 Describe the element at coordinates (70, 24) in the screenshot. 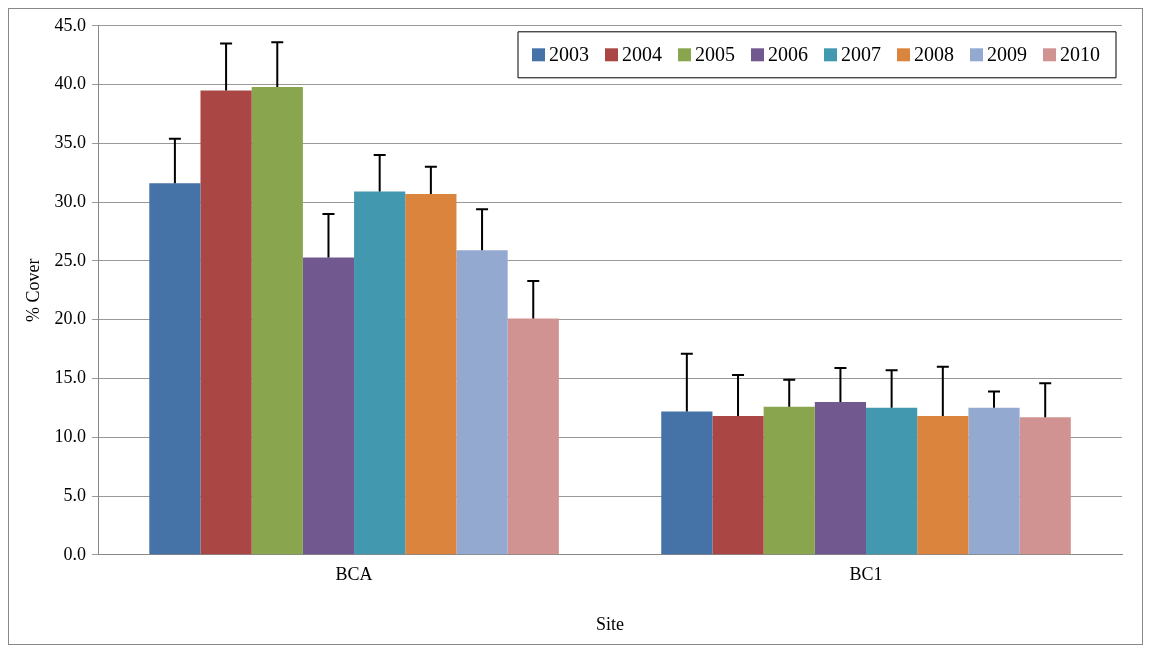

I see `y-tick-label: 45.0` at that location.